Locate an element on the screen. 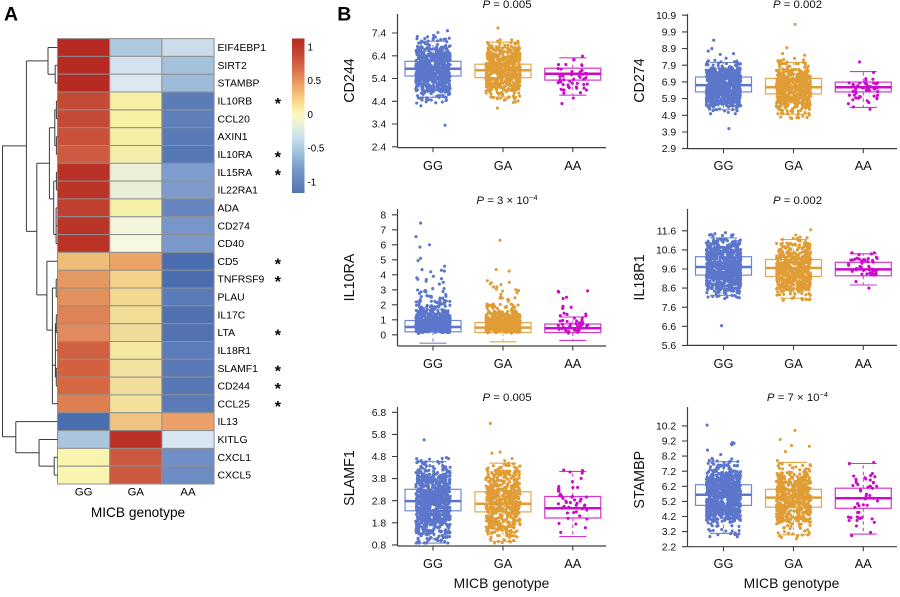 This screenshot has width=900, height=597. svg-text: CXCL1 is located at coordinates (235, 458).